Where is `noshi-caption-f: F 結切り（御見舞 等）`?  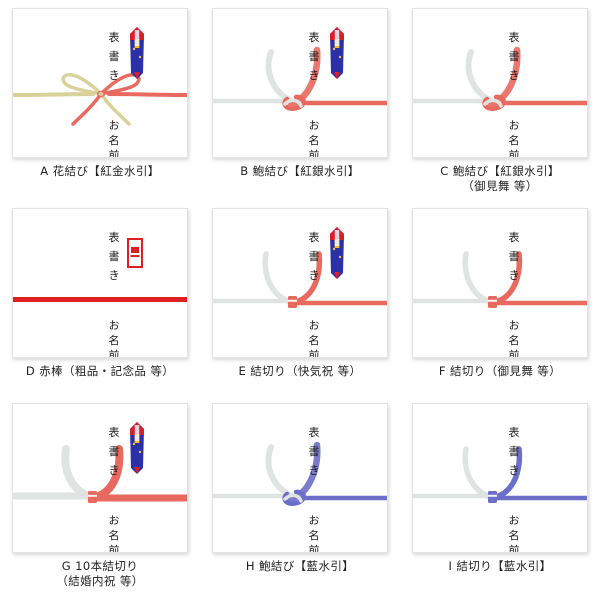
noshi-caption-f: F 結切り（御見舞 等） is located at coordinates (500, 371).